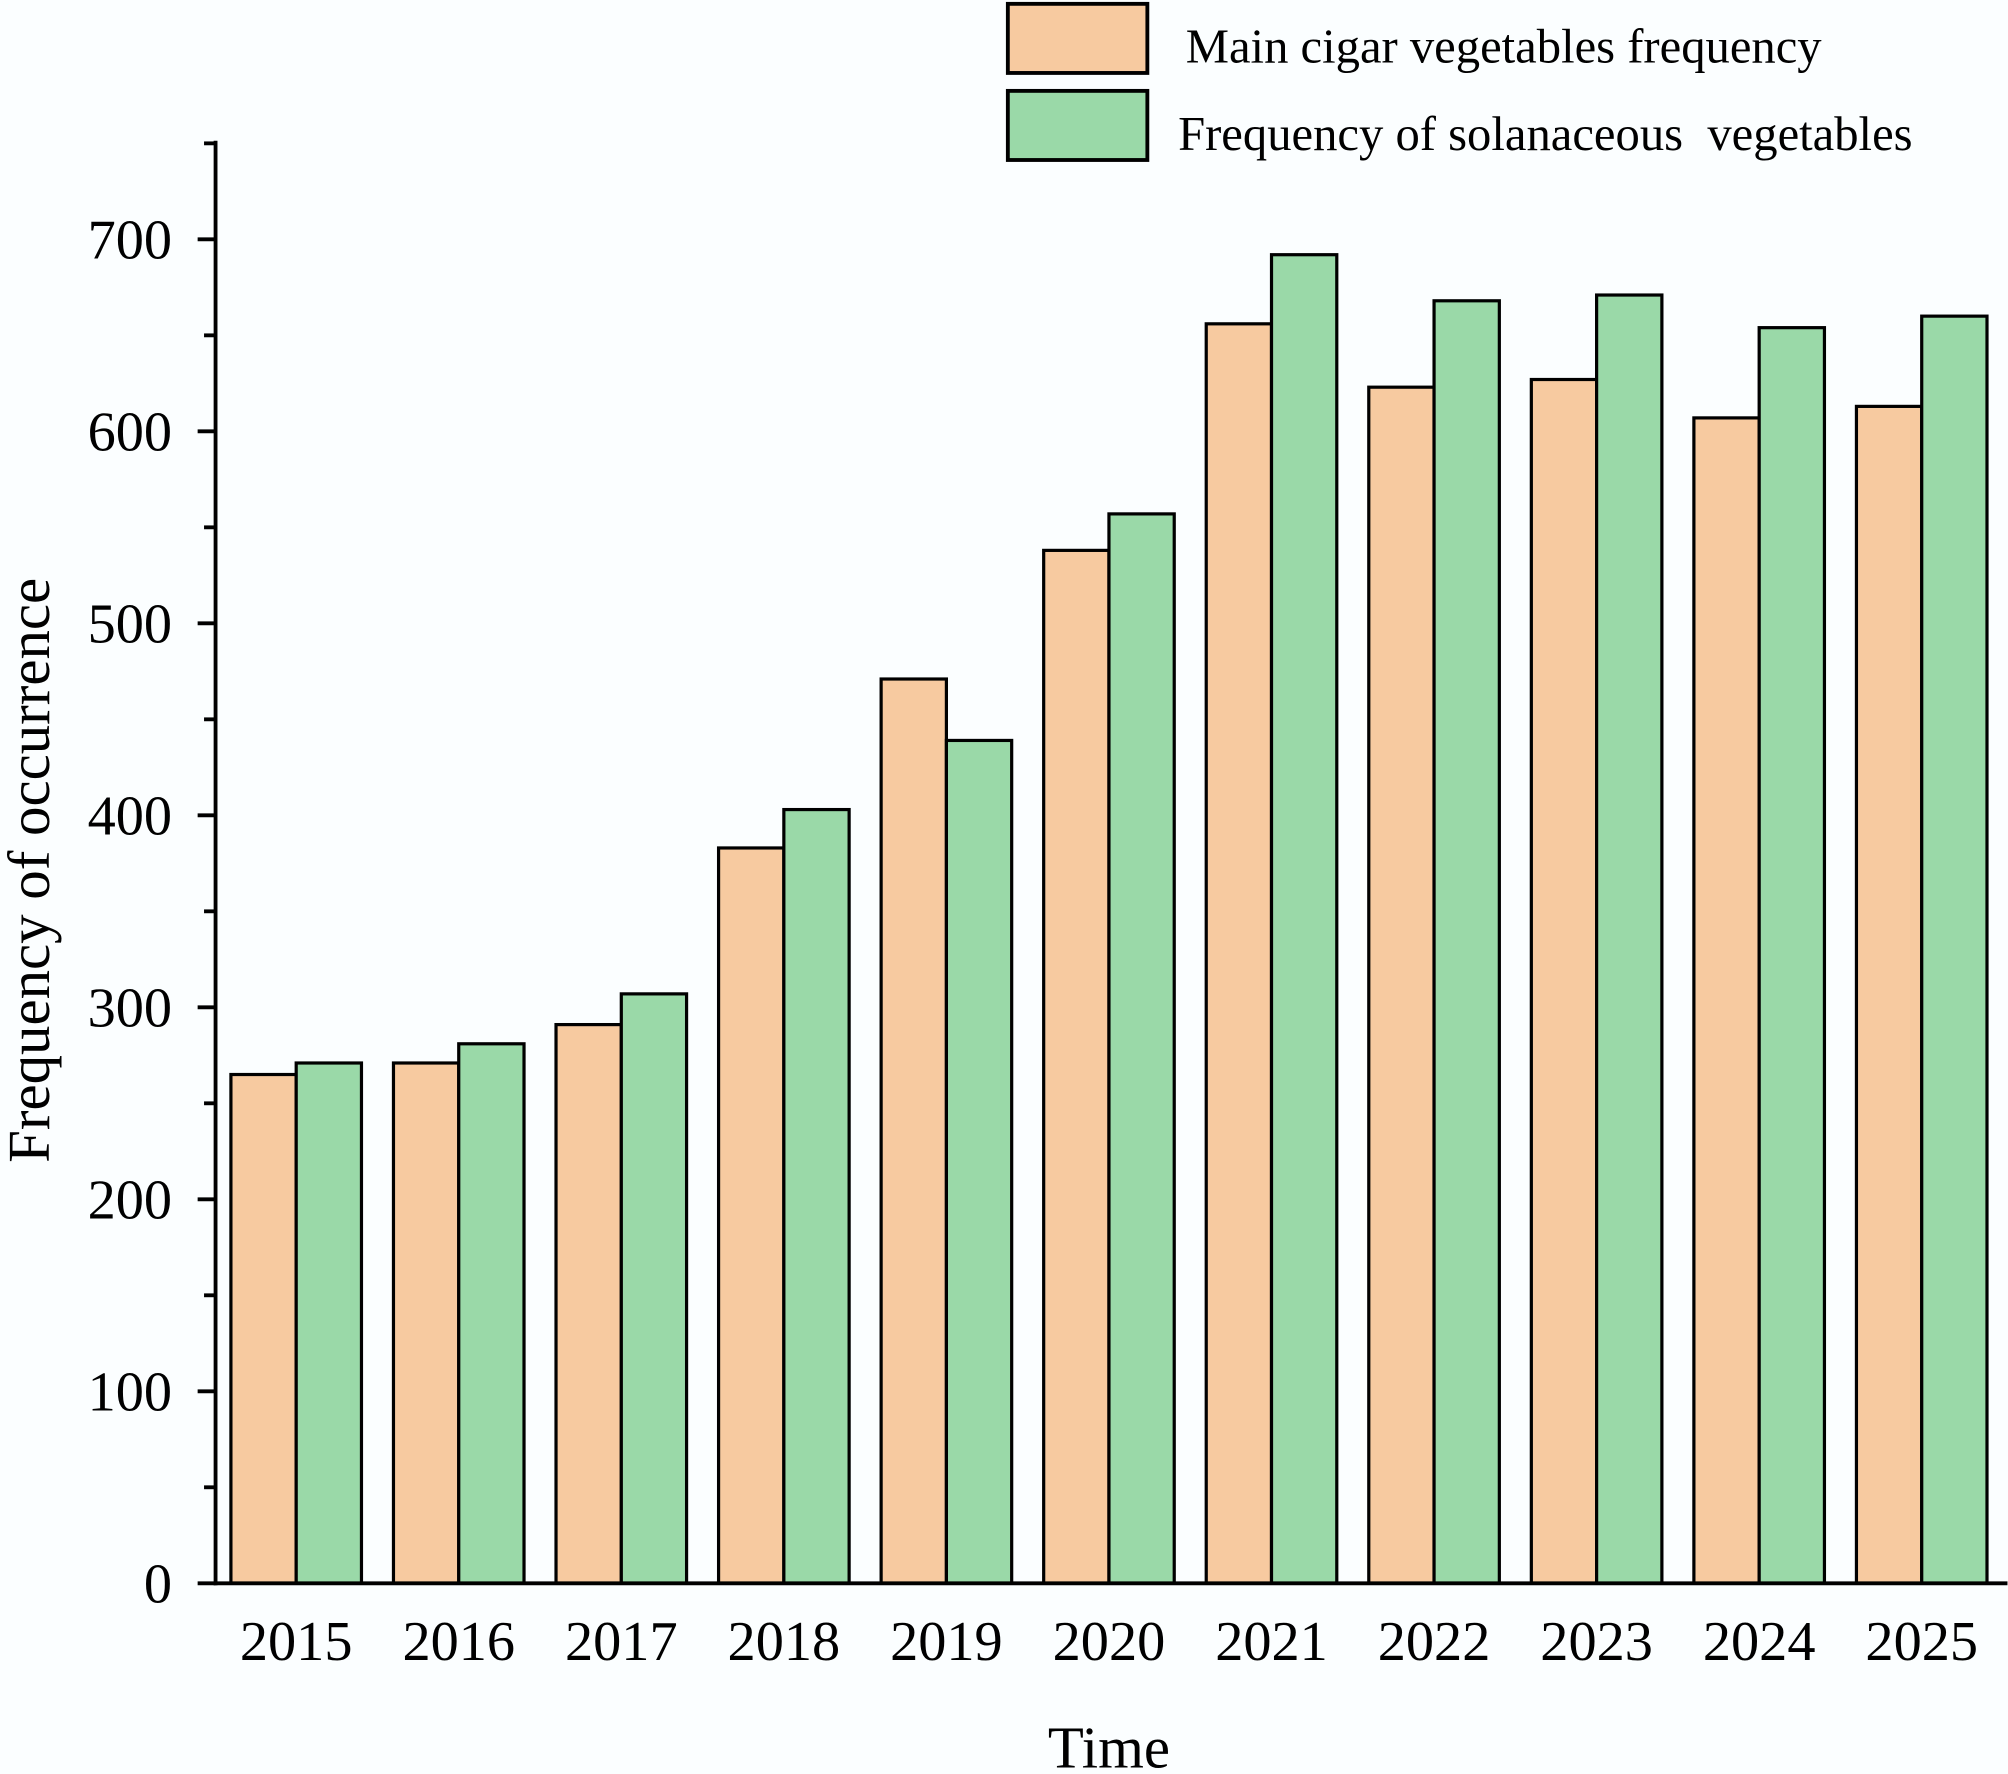  Describe the element at coordinates (426, 1323) in the screenshot. I see `bar-main-cigar-2016` at that location.